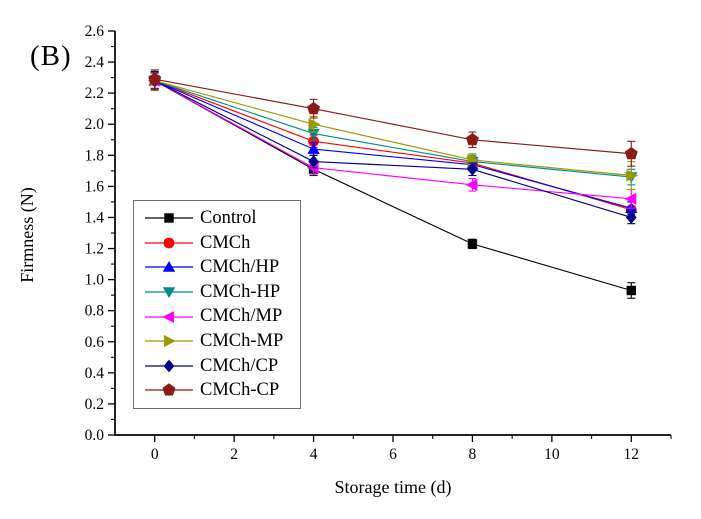  Describe the element at coordinates (225, 242) in the screenshot. I see `legend-item-label: CMCh` at that location.